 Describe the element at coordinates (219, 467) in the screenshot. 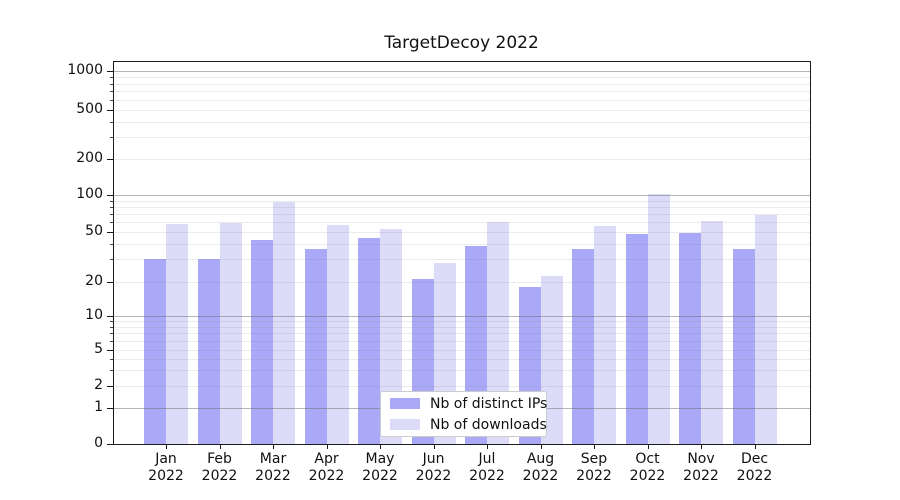

I see `x-axis-tick-label: Feb 2022` at that location.